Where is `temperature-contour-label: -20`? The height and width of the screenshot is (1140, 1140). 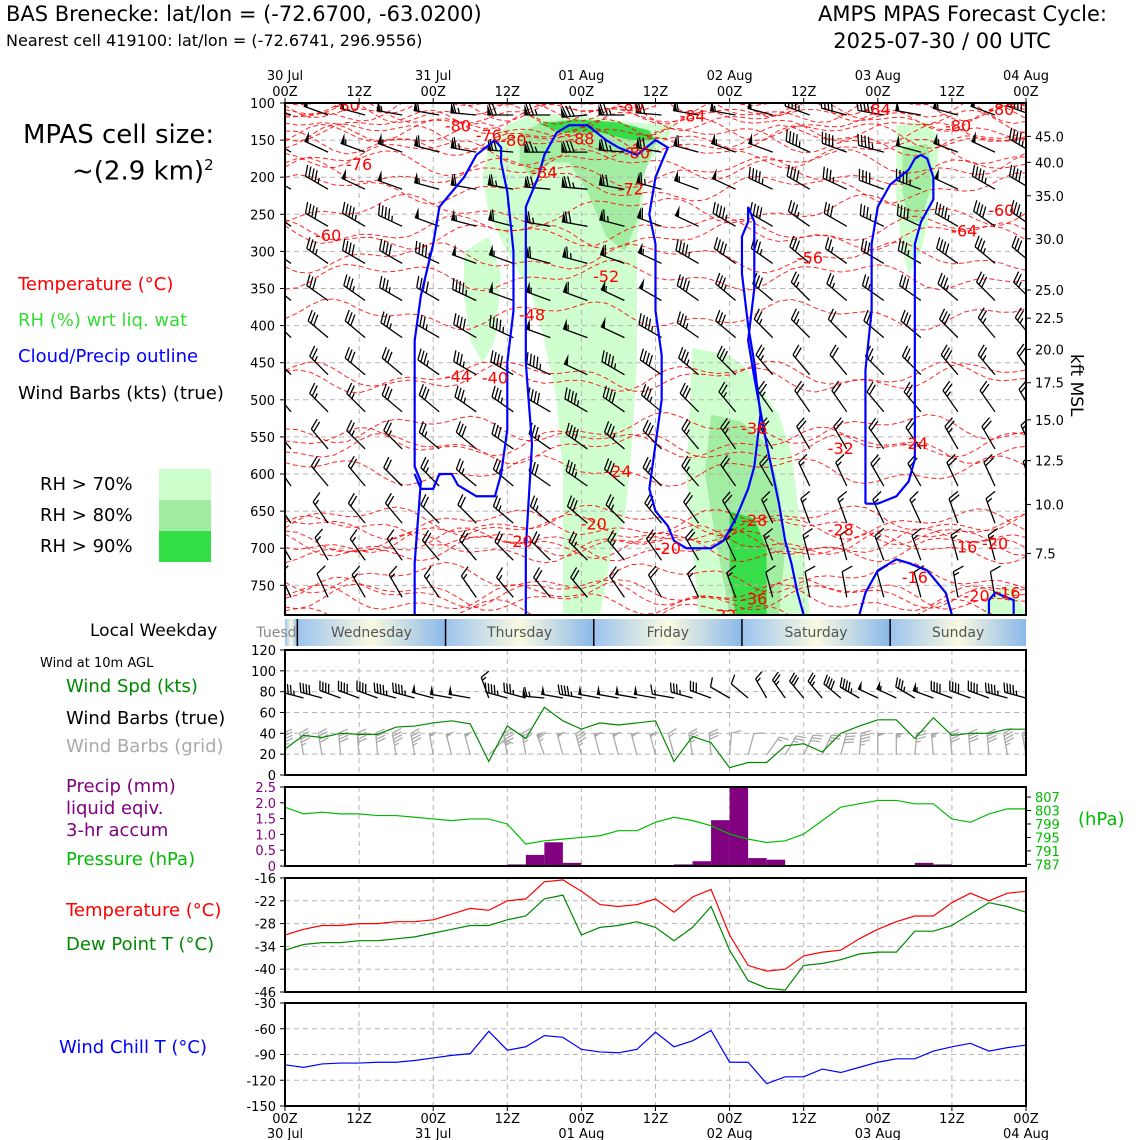 temperature-contour-label: -20 is located at coordinates (520, 541).